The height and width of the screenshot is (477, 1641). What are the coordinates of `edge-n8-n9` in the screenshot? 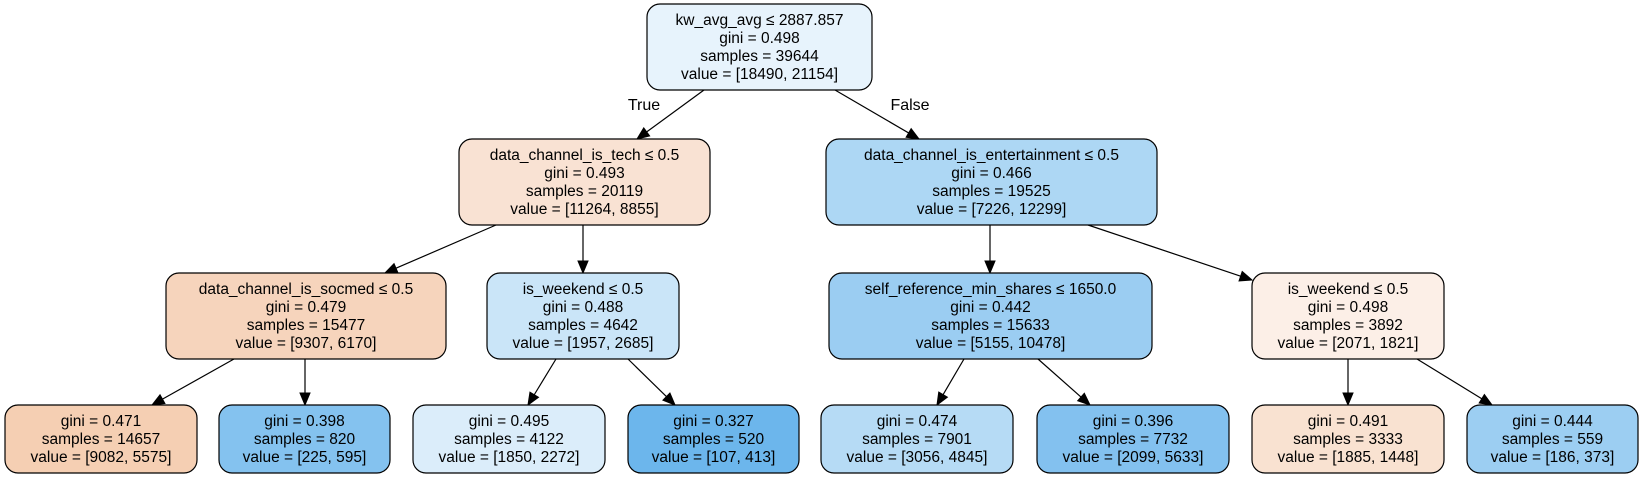 It's located at (990, 250).